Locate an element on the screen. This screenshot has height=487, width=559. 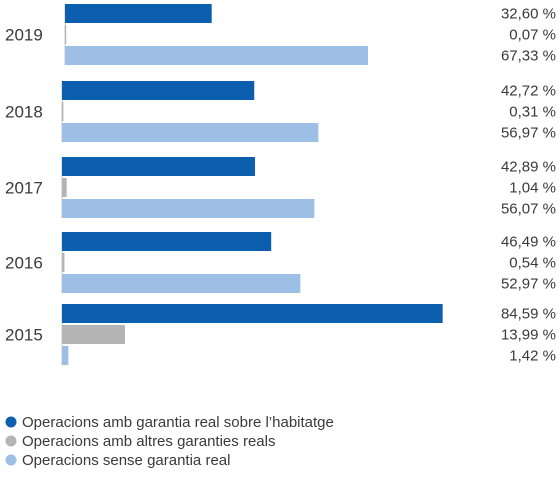
year-label-2018: 2018 is located at coordinates (24, 112).